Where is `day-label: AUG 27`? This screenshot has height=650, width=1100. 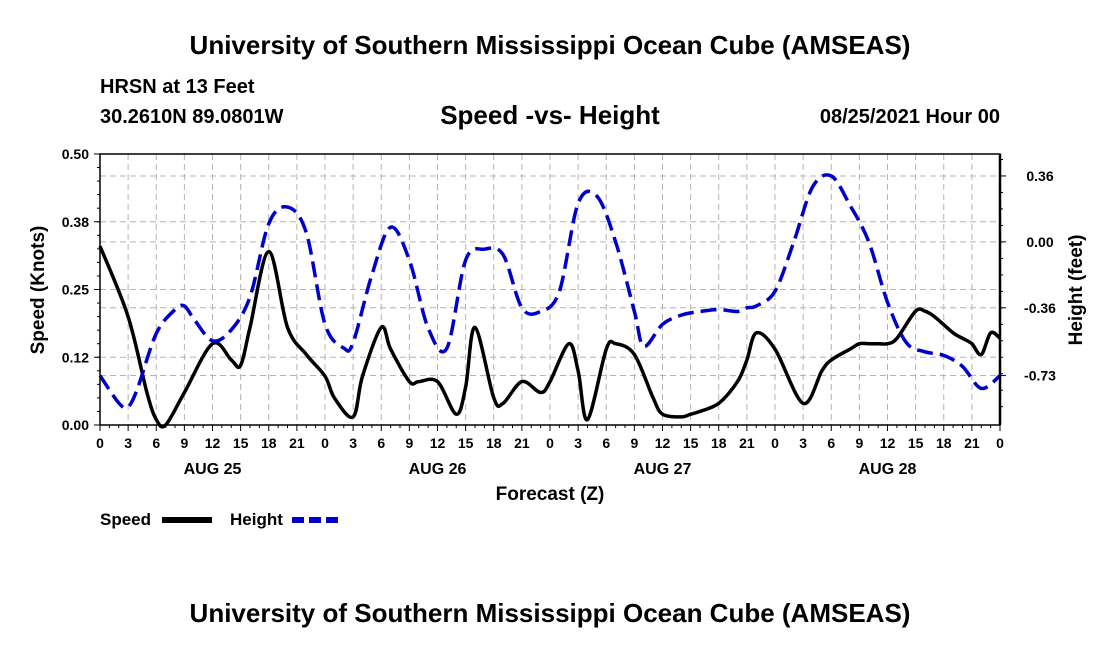
day-label: AUG 27 is located at coordinates (663, 469).